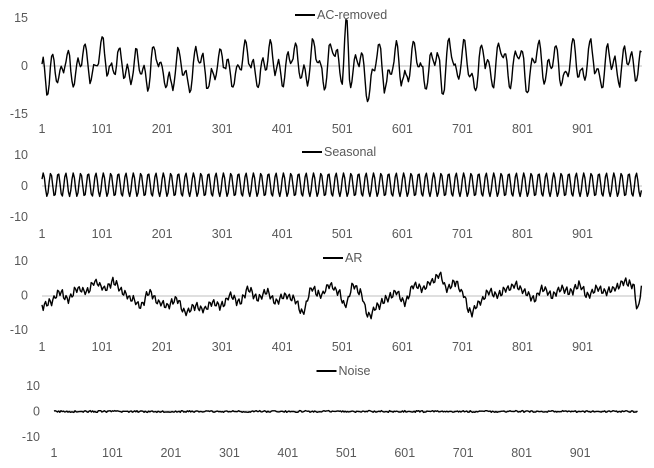 Image resolution: width=654 pixels, height=468 pixels. I want to click on legend: Seasonal, so click(339, 152).